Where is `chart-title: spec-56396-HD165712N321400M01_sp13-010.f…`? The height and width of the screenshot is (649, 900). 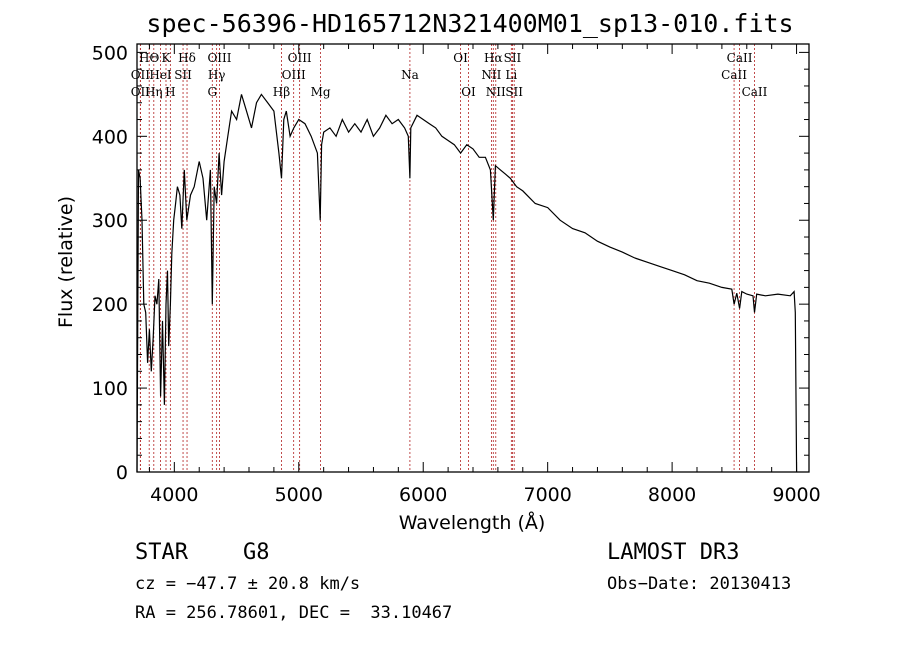
chart-title: spec-56396-HD165712N321400M01_sp13-010.f… is located at coordinates (469, 23).